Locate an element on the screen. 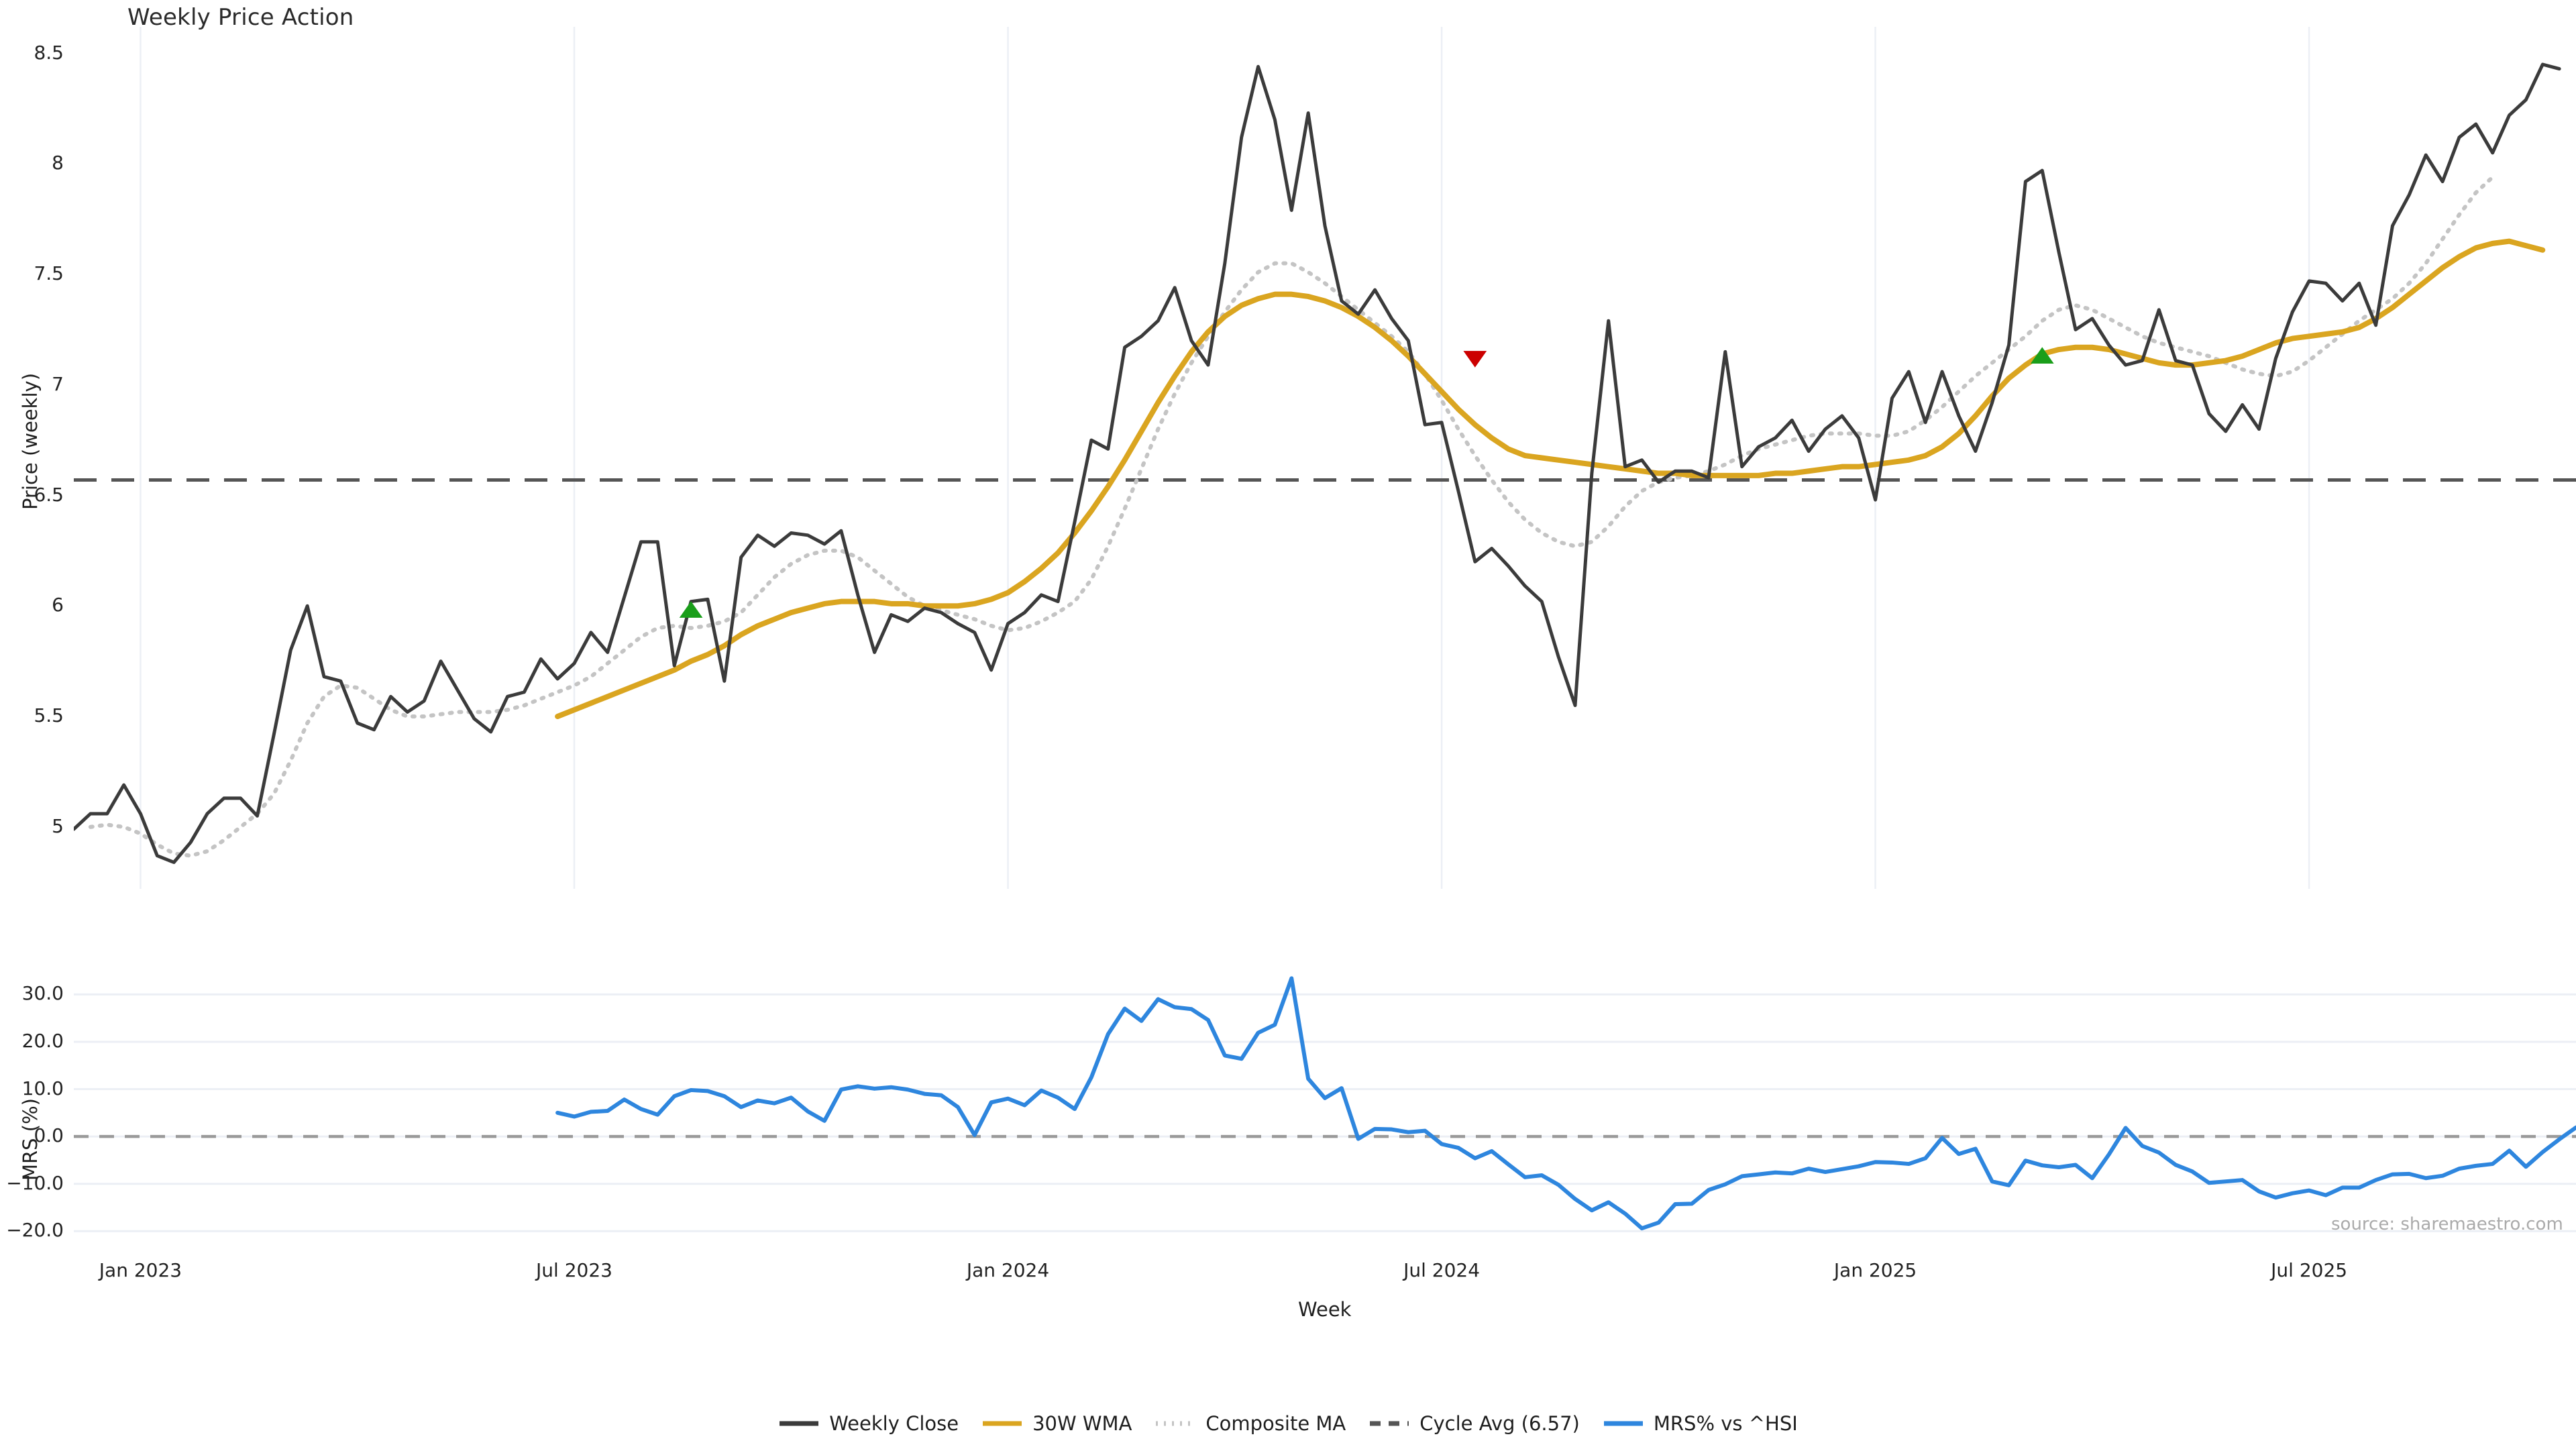  x-tick: Jul 2025 is located at coordinates (2309, 1270).